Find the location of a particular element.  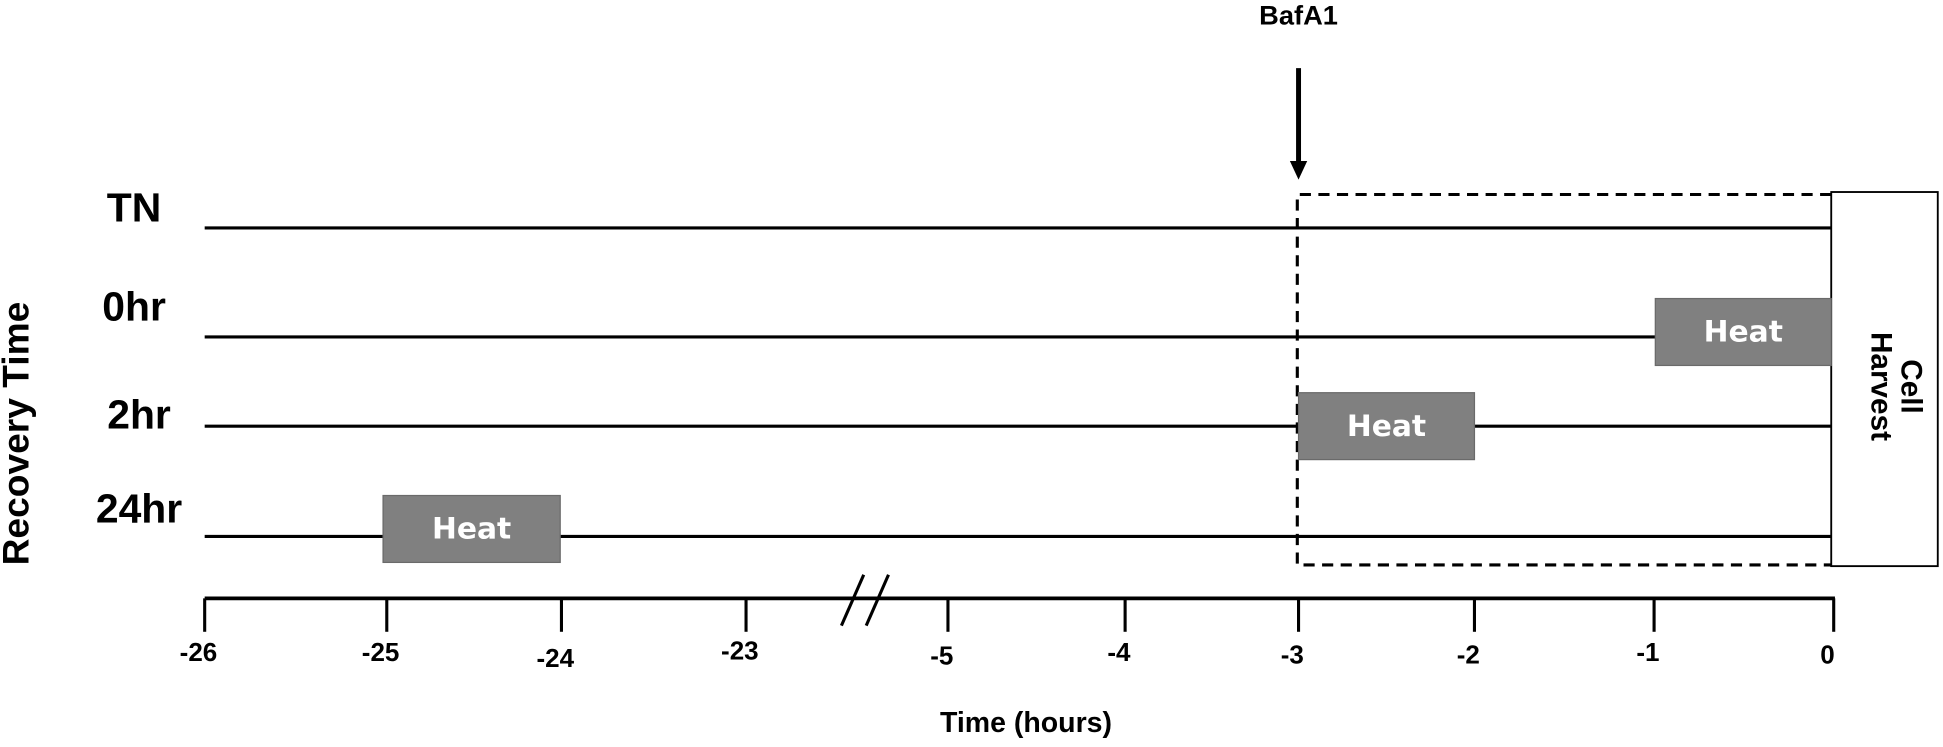

x-tick-label: -25 is located at coordinates (381, 652).